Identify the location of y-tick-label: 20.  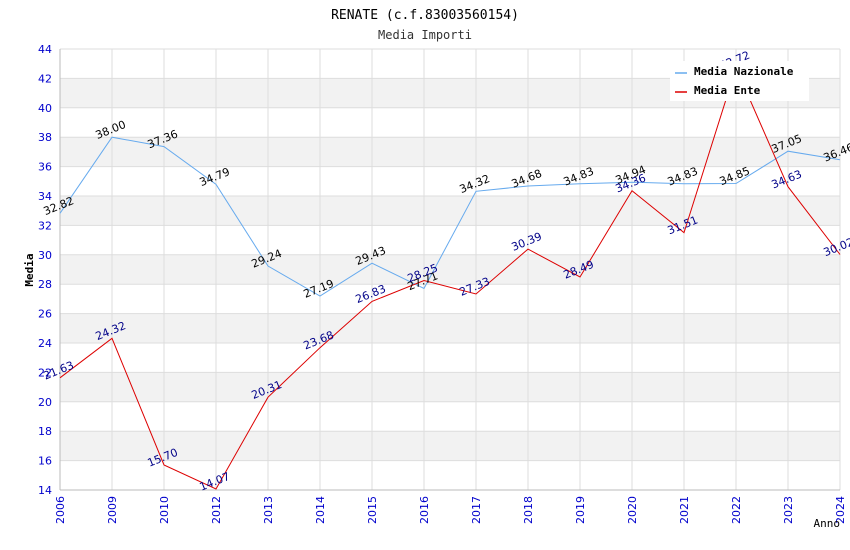
(45, 402).